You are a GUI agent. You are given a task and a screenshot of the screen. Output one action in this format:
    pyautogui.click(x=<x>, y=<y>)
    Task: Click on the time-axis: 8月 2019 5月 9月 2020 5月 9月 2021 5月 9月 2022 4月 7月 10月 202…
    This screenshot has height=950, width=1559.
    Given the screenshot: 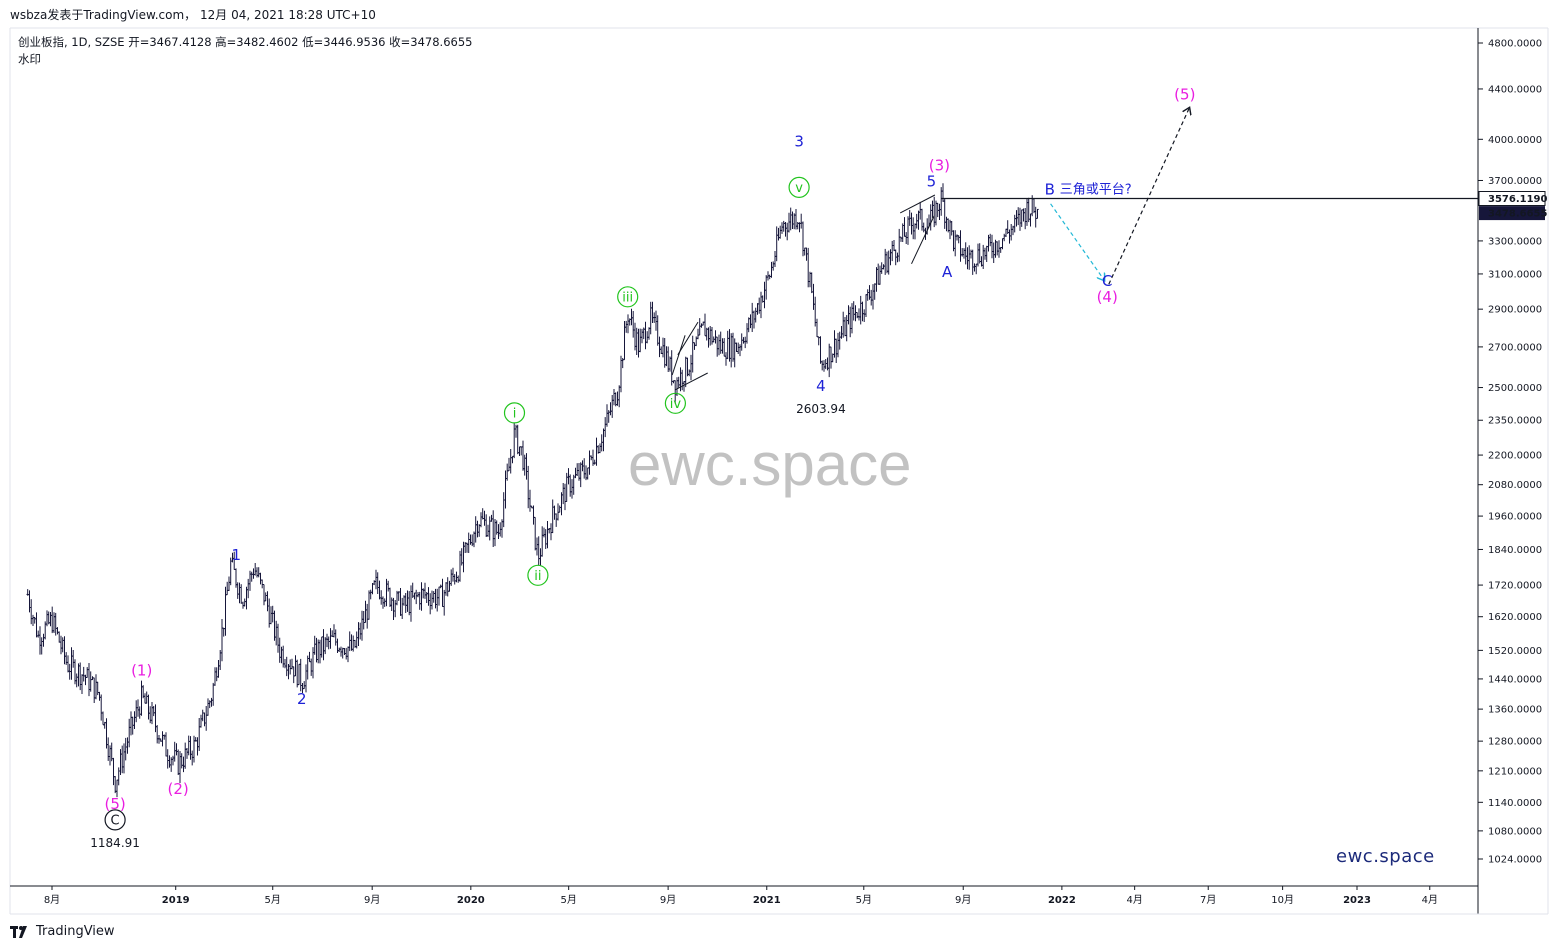 What is the action you would take?
    pyautogui.click(x=741, y=896)
    